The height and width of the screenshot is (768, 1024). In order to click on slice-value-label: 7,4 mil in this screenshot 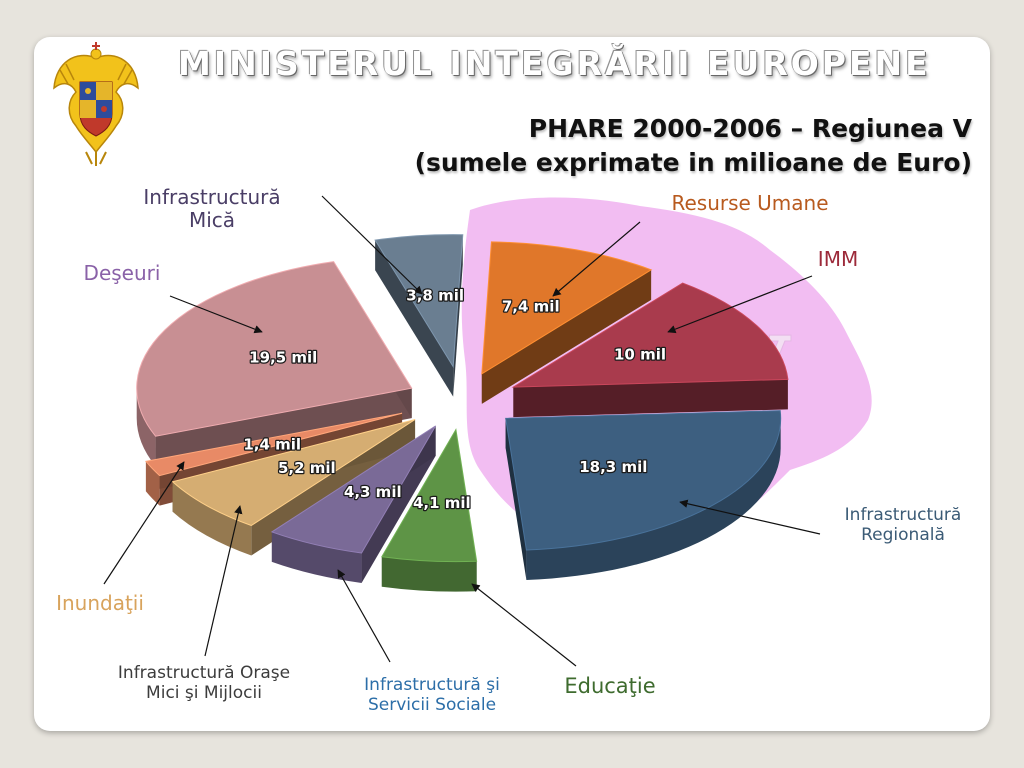, I will do `click(531, 307)`.